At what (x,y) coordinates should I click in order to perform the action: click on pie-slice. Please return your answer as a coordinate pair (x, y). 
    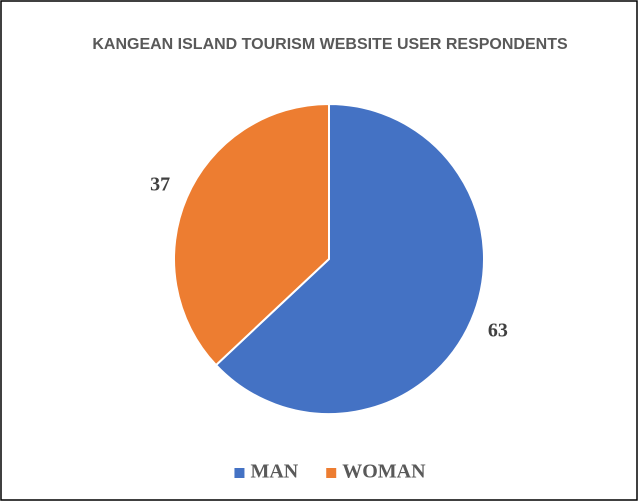
    Looking at the image, I should click on (251, 234).